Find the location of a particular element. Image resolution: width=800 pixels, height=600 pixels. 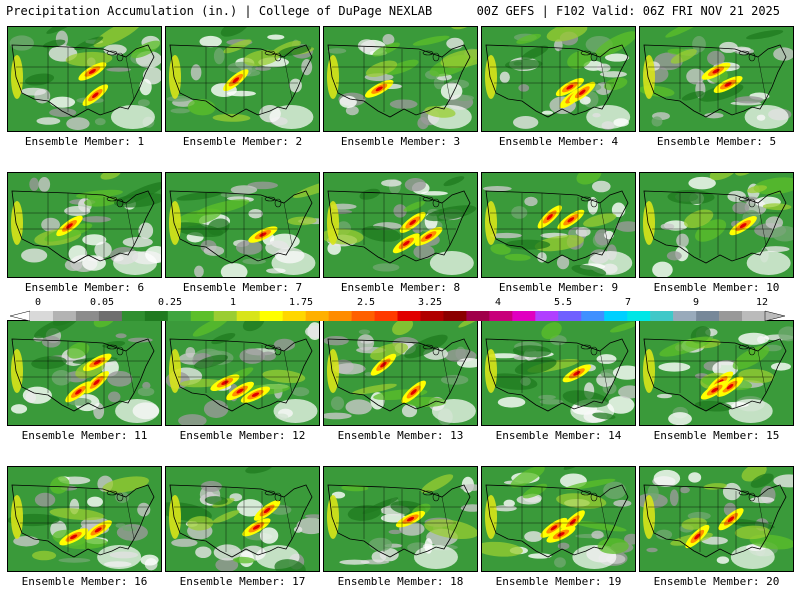

ensemble-panel: Ensemble Member: 12 is located at coordinates (242, 381).